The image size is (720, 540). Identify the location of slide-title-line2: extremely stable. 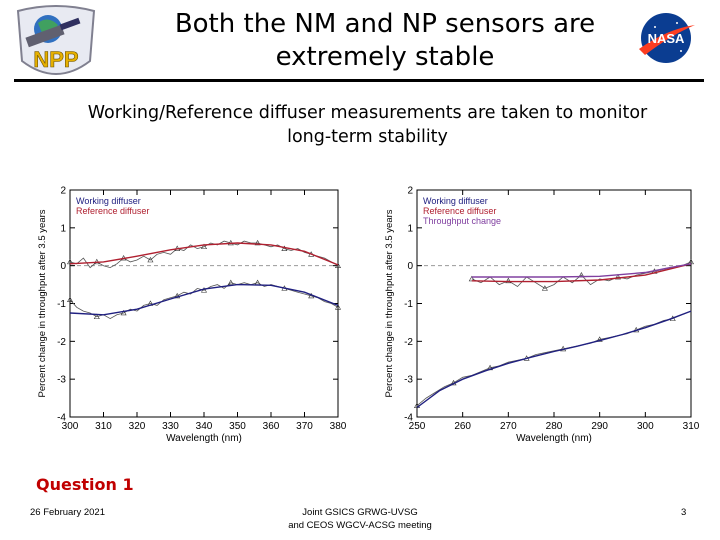
(385, 57).